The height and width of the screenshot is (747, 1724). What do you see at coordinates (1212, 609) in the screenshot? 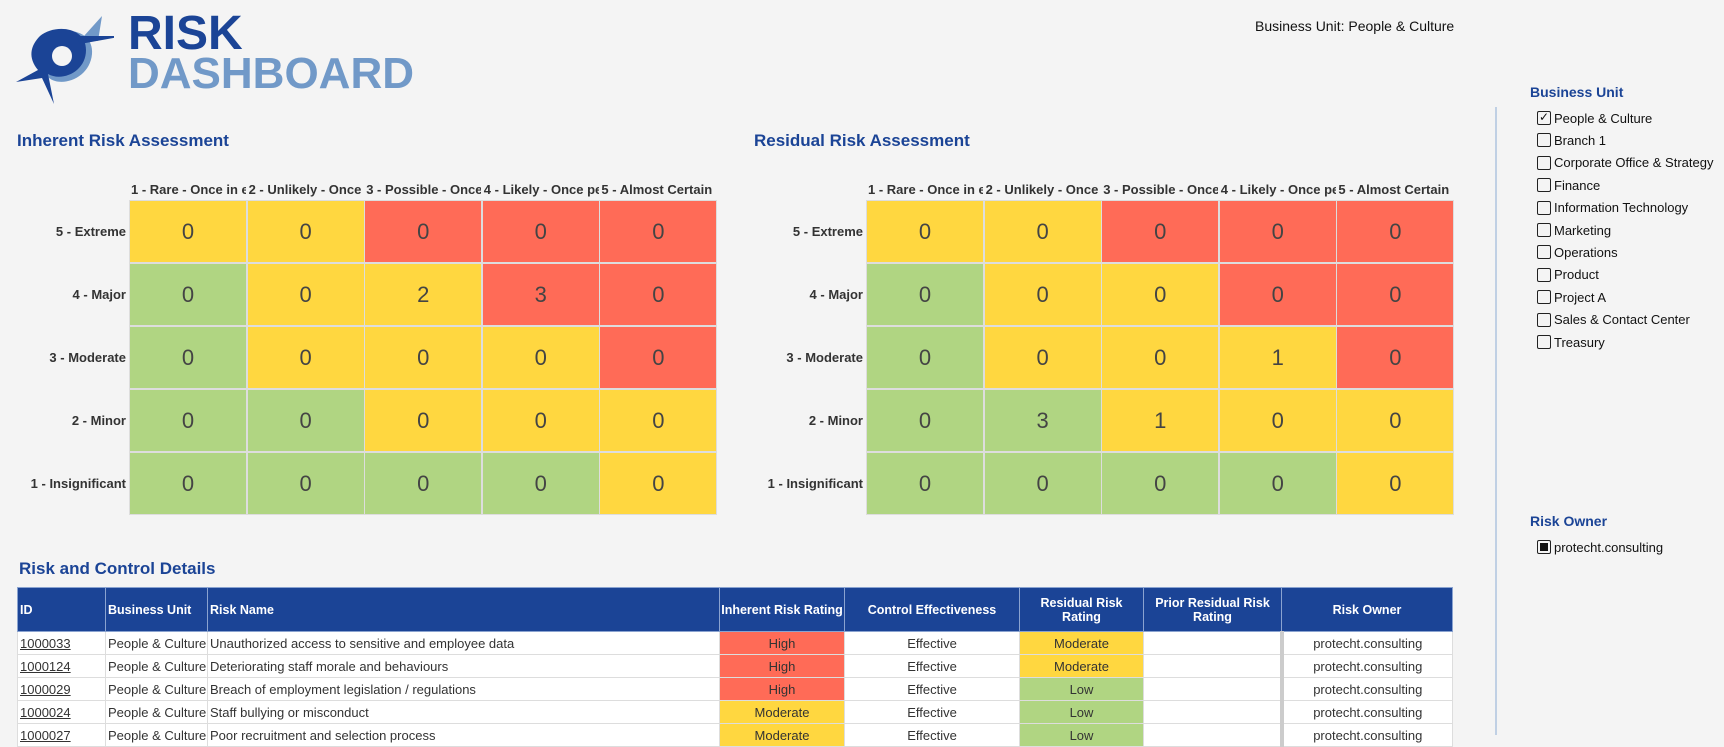
I see `column-header: Prior Residual Risk Rating` at bounding box center [1212, 609].